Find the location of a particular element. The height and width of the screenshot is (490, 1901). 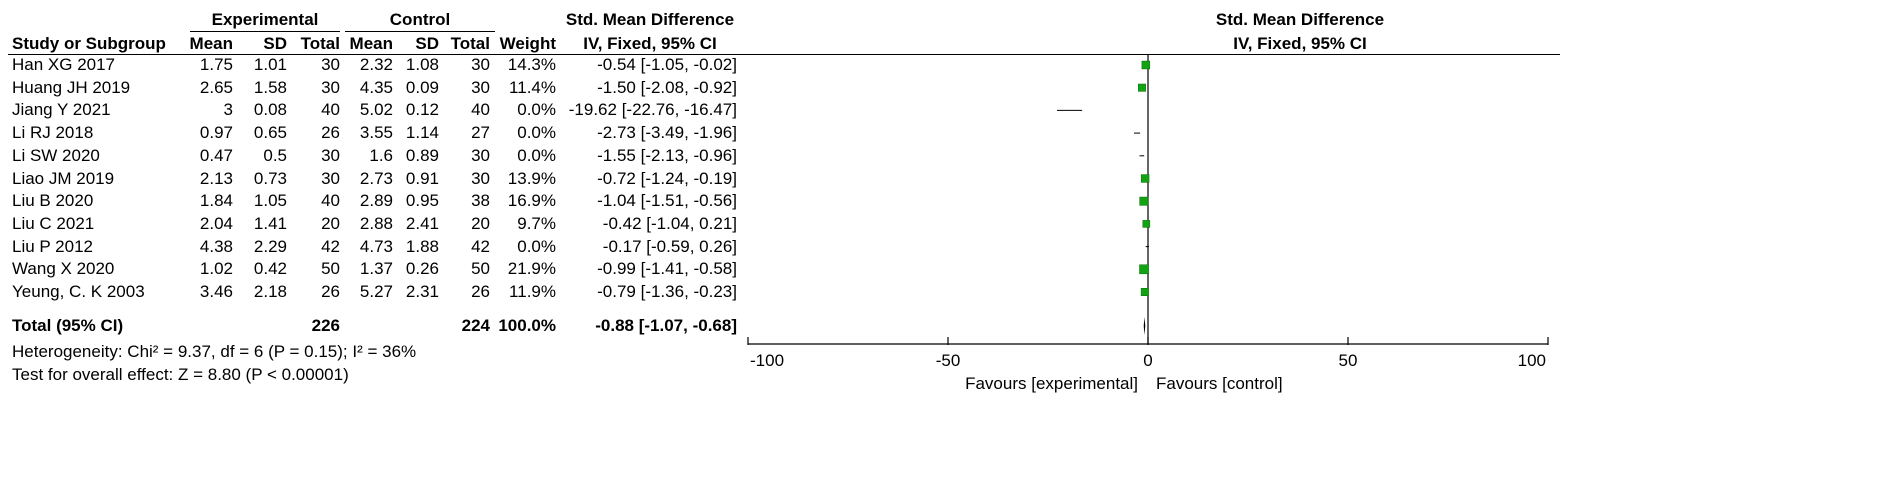

ctrl-mean: 4.73 is located at coordinates (376, 246).